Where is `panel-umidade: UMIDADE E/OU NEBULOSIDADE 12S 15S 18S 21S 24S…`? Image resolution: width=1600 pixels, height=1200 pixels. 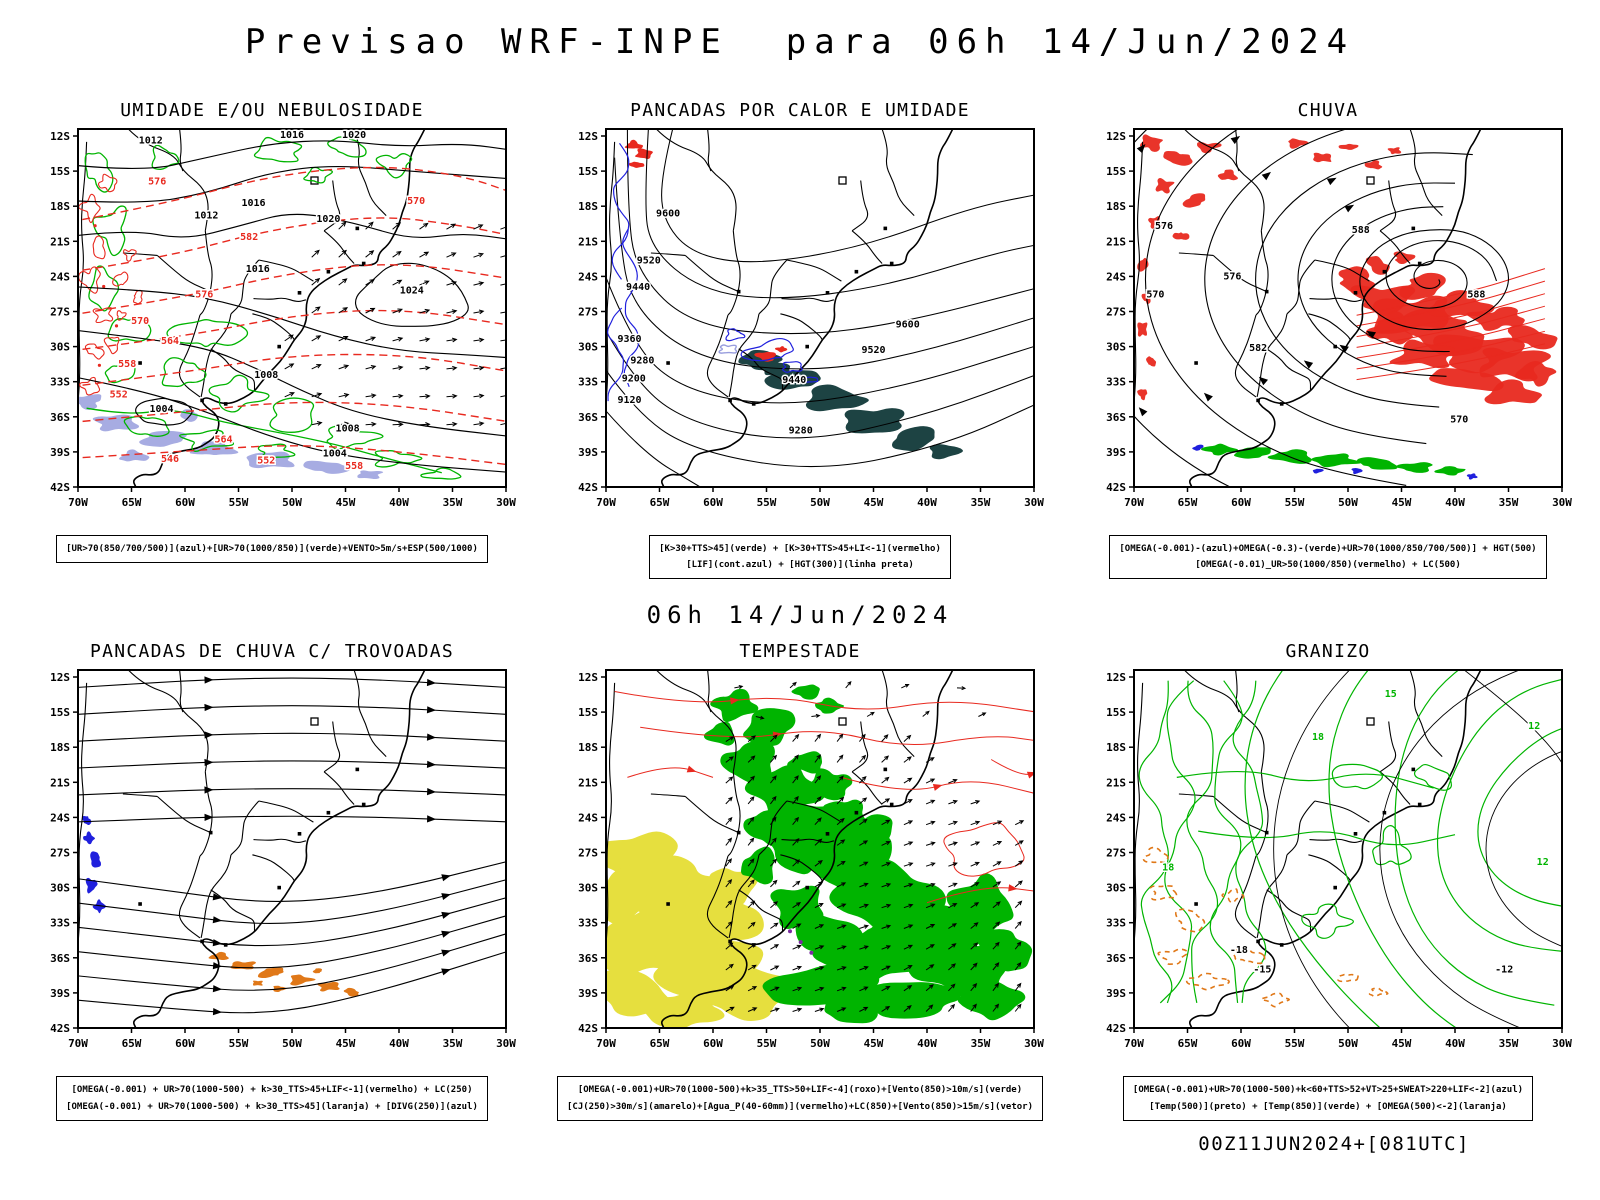 panel-umidade: UMIDADE E/OU NEBULOSIDADE 12S 15S 18S 21S 24S… is located at coordinates (272, 339).